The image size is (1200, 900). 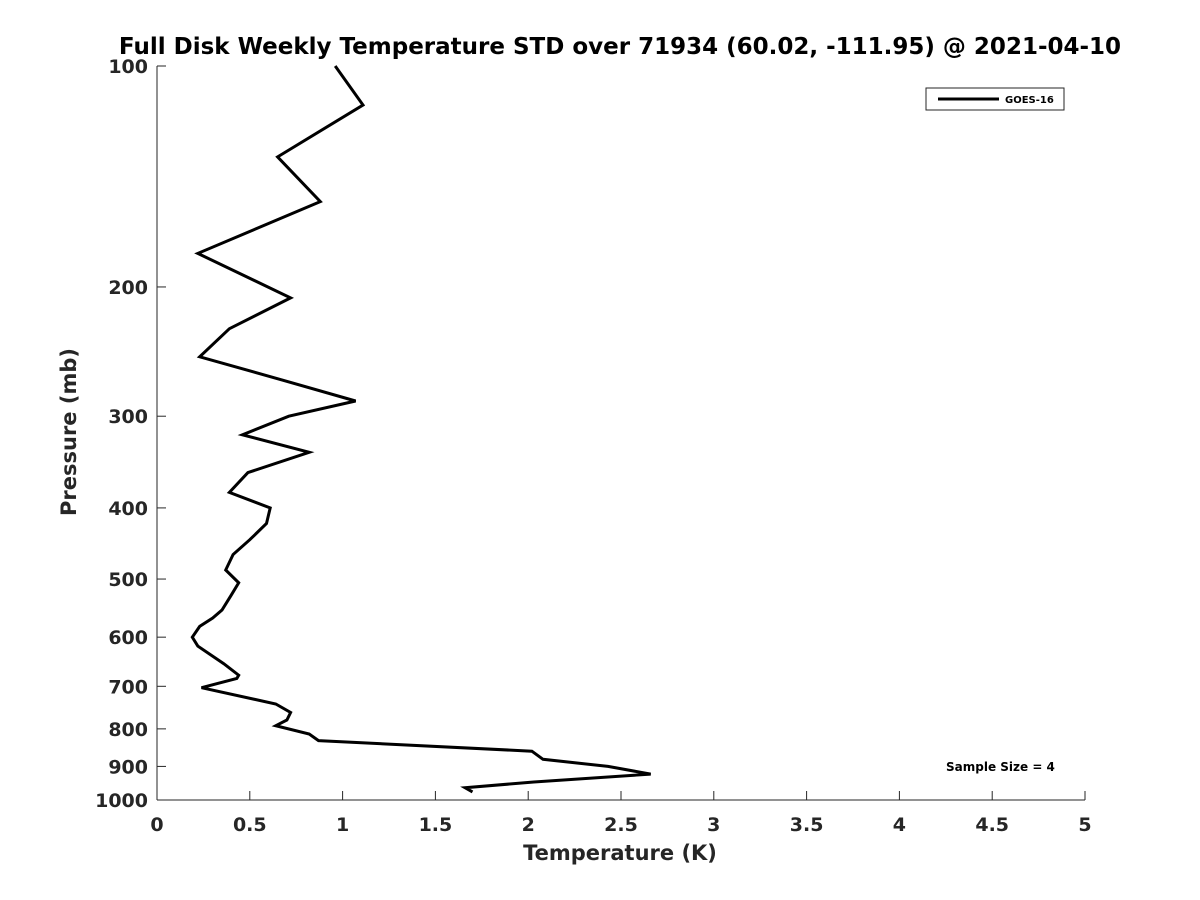 I want to click on x-tick-label: 0, so click(x=156, y=825).